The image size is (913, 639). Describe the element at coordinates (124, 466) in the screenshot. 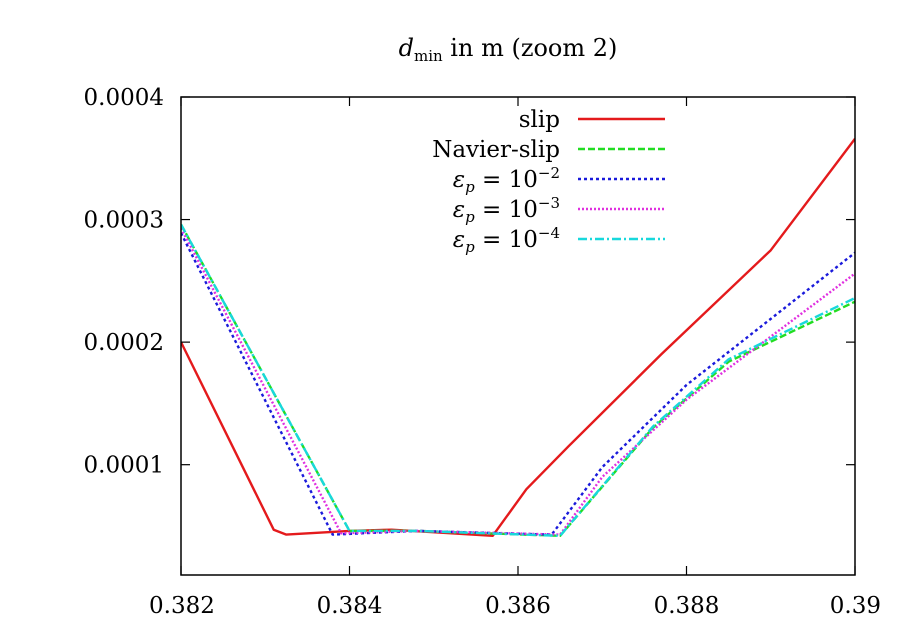

I see `y-tick-label-0: 0.0001` at that location.